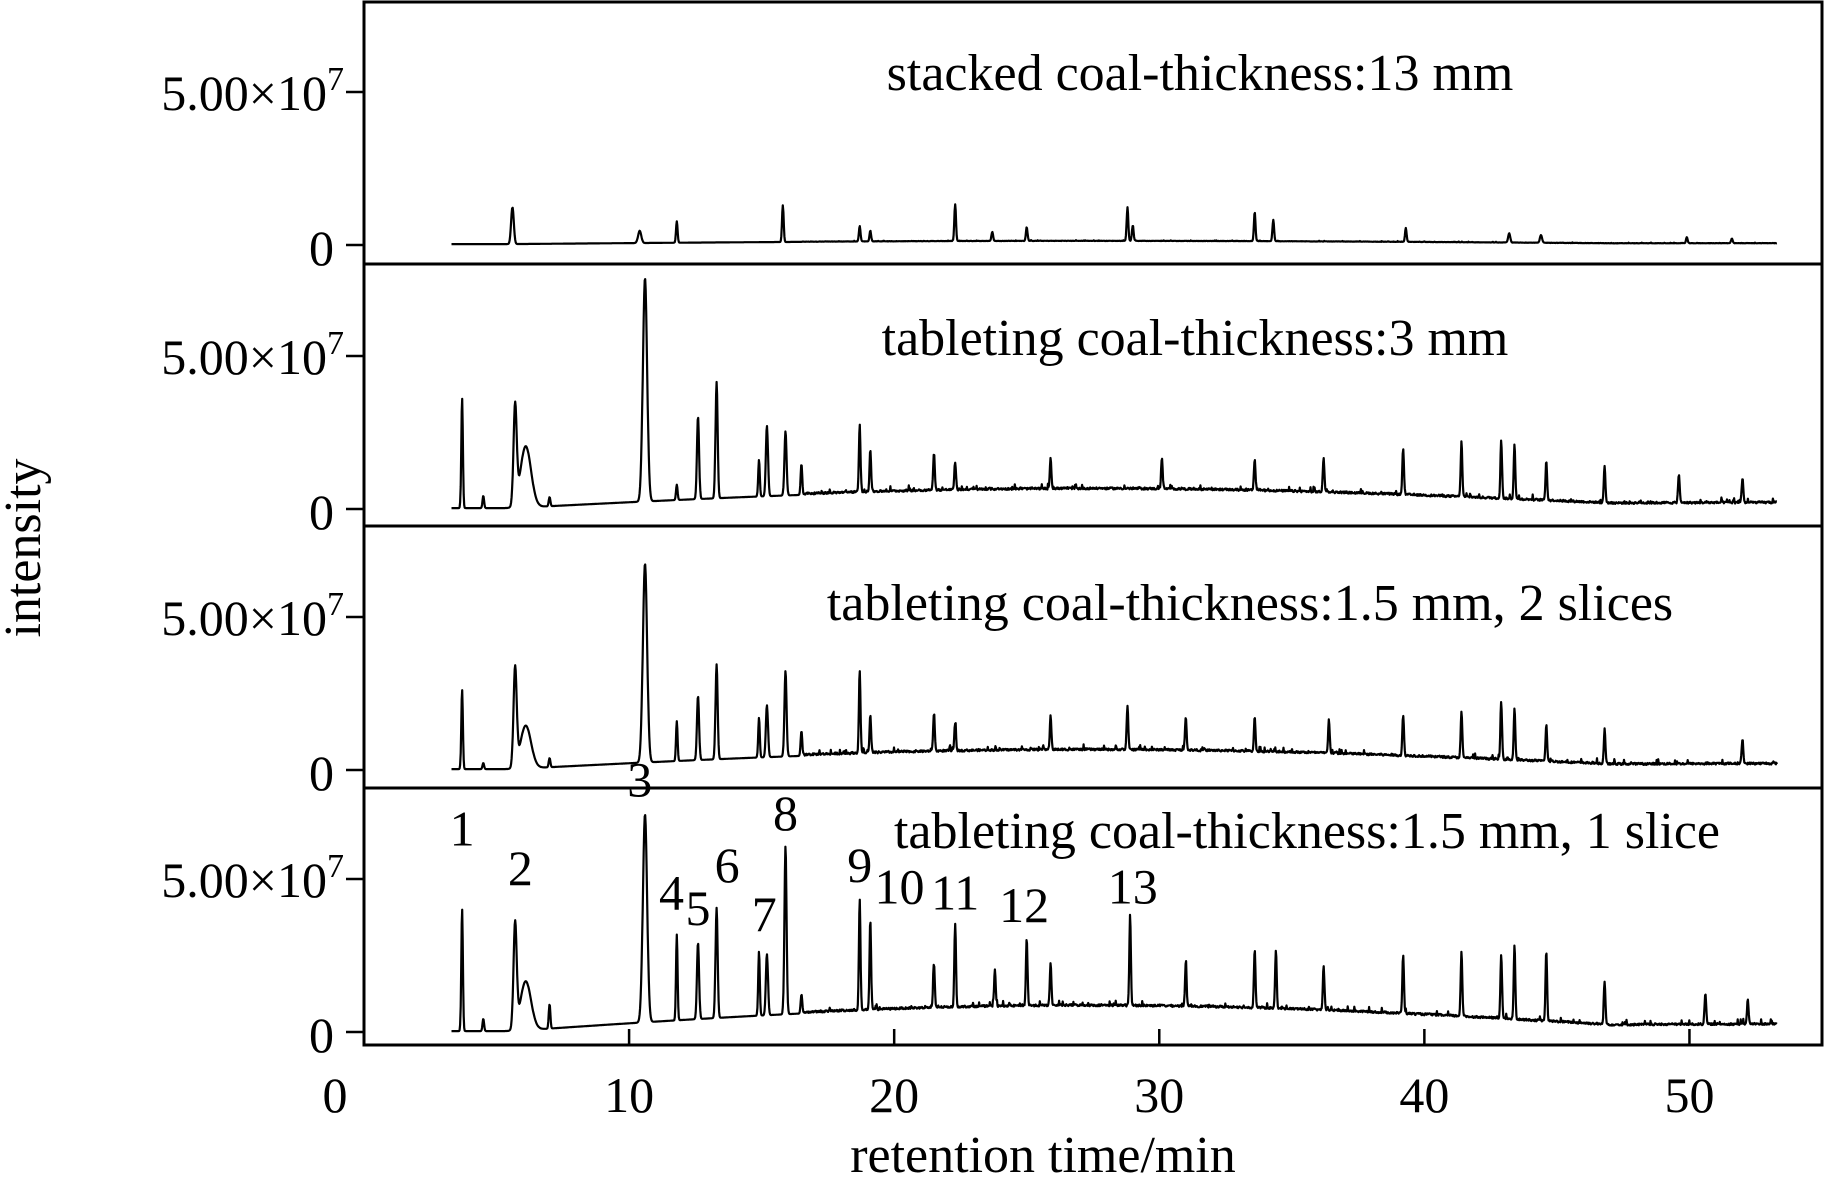 The image size is (1826, 1185). Describe the element at coordinates (1200, 73) in the screenshot. I see `panel-label-1: stacked coal-thickness:13 mm` at that location.